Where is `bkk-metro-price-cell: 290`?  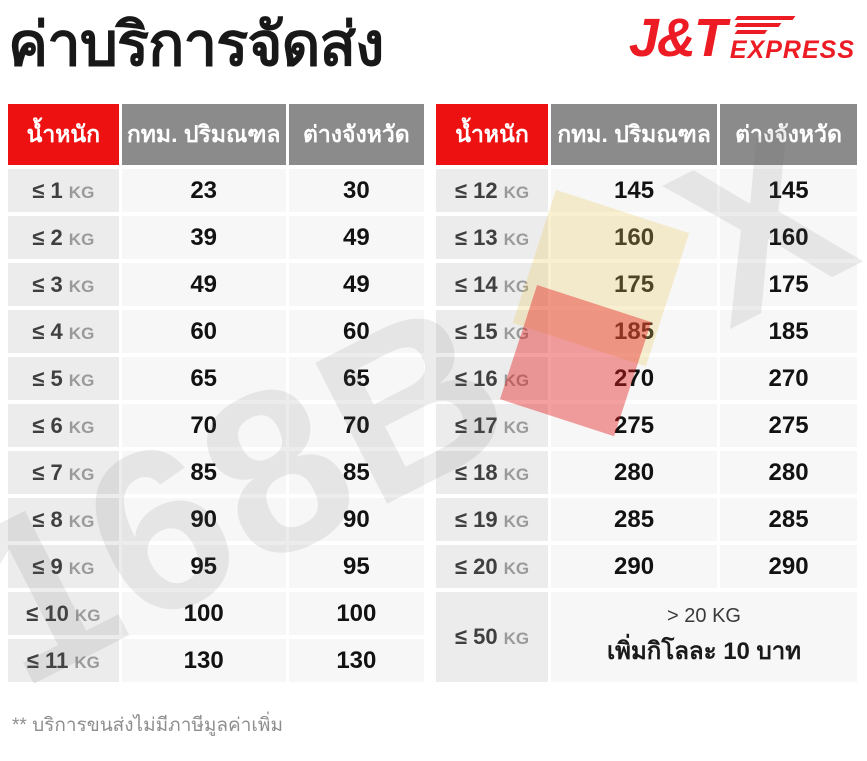
bkk-metro-price-cell: 290 is located at coordinates (634, 566).